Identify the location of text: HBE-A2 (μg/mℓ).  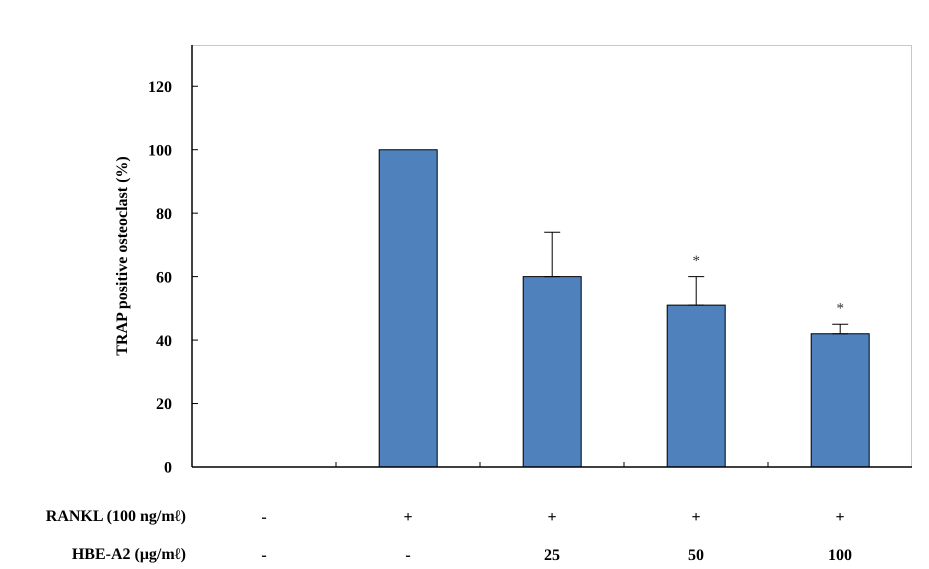
(129, 554).